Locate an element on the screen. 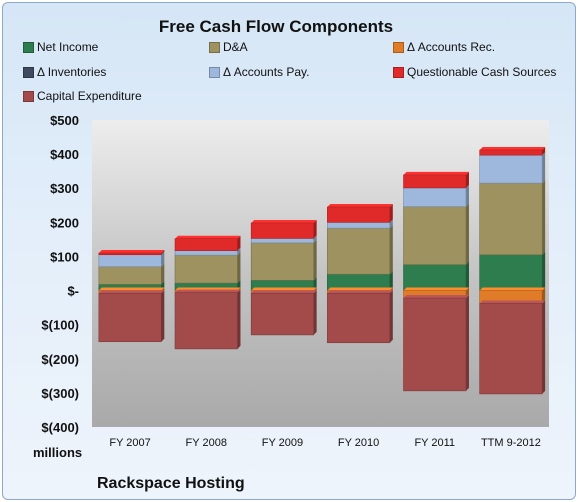 This screenshot has width=578, height=502. bar-net-income-ttm-9-2012 is located at coordinates (512, 271).